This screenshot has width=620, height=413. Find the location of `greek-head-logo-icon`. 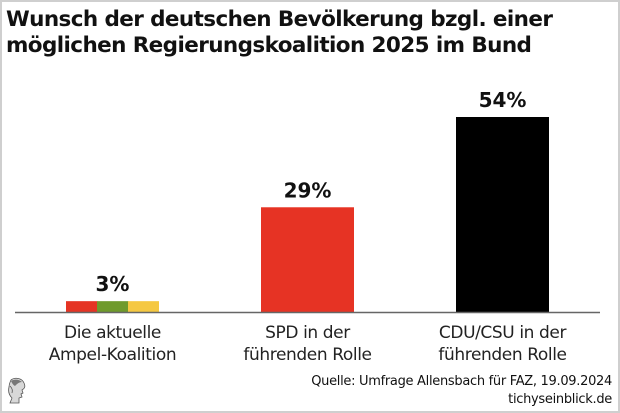

greek-head-logo-icon is located at coordinates (17, 390).